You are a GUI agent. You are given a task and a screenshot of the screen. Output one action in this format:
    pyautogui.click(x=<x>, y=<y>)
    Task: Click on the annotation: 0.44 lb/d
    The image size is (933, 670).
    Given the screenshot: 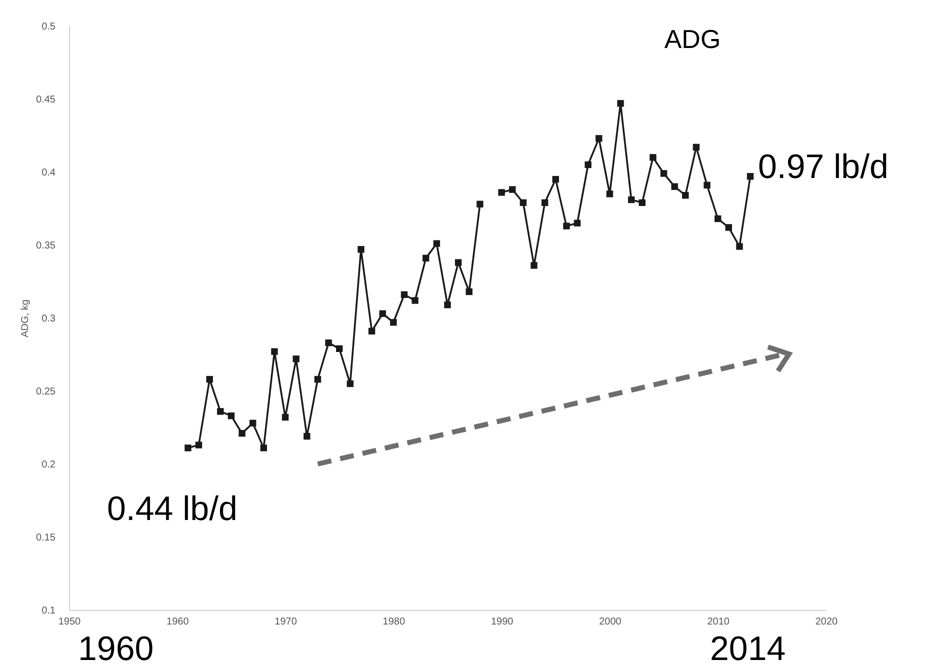 What is the action you would take?
    pyautogui.click(x=172, y=509)
    